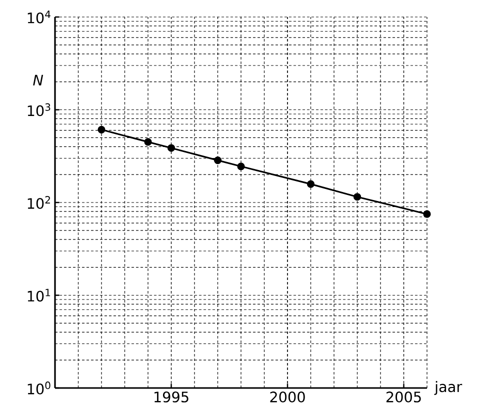 This screenshot has width=478, height=414. Describe the element at coordinates (39, 109) in the screenshot. I see `y-tick-label: 10$^{3}$` at that location.